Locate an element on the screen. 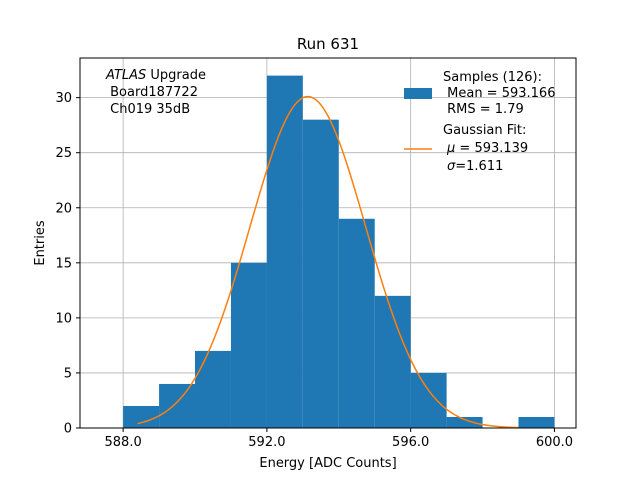 The image size is (640, 480). legend-samples-mean: Mean = 593.166 is located at coordinates (499, 93).